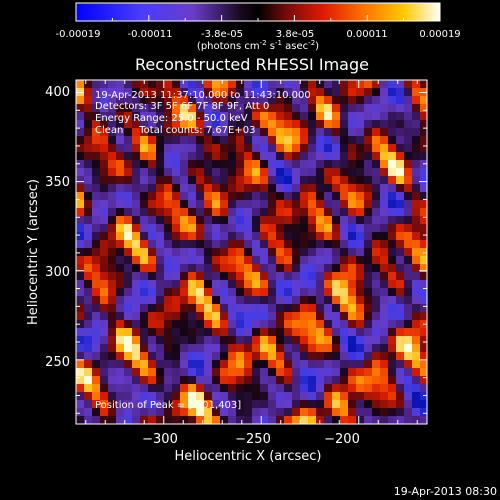  Describe the element at coordinates (33, 252) in the screenshot. I see `y-axis-label: Heliocentric Y (arcsec)` at that location.